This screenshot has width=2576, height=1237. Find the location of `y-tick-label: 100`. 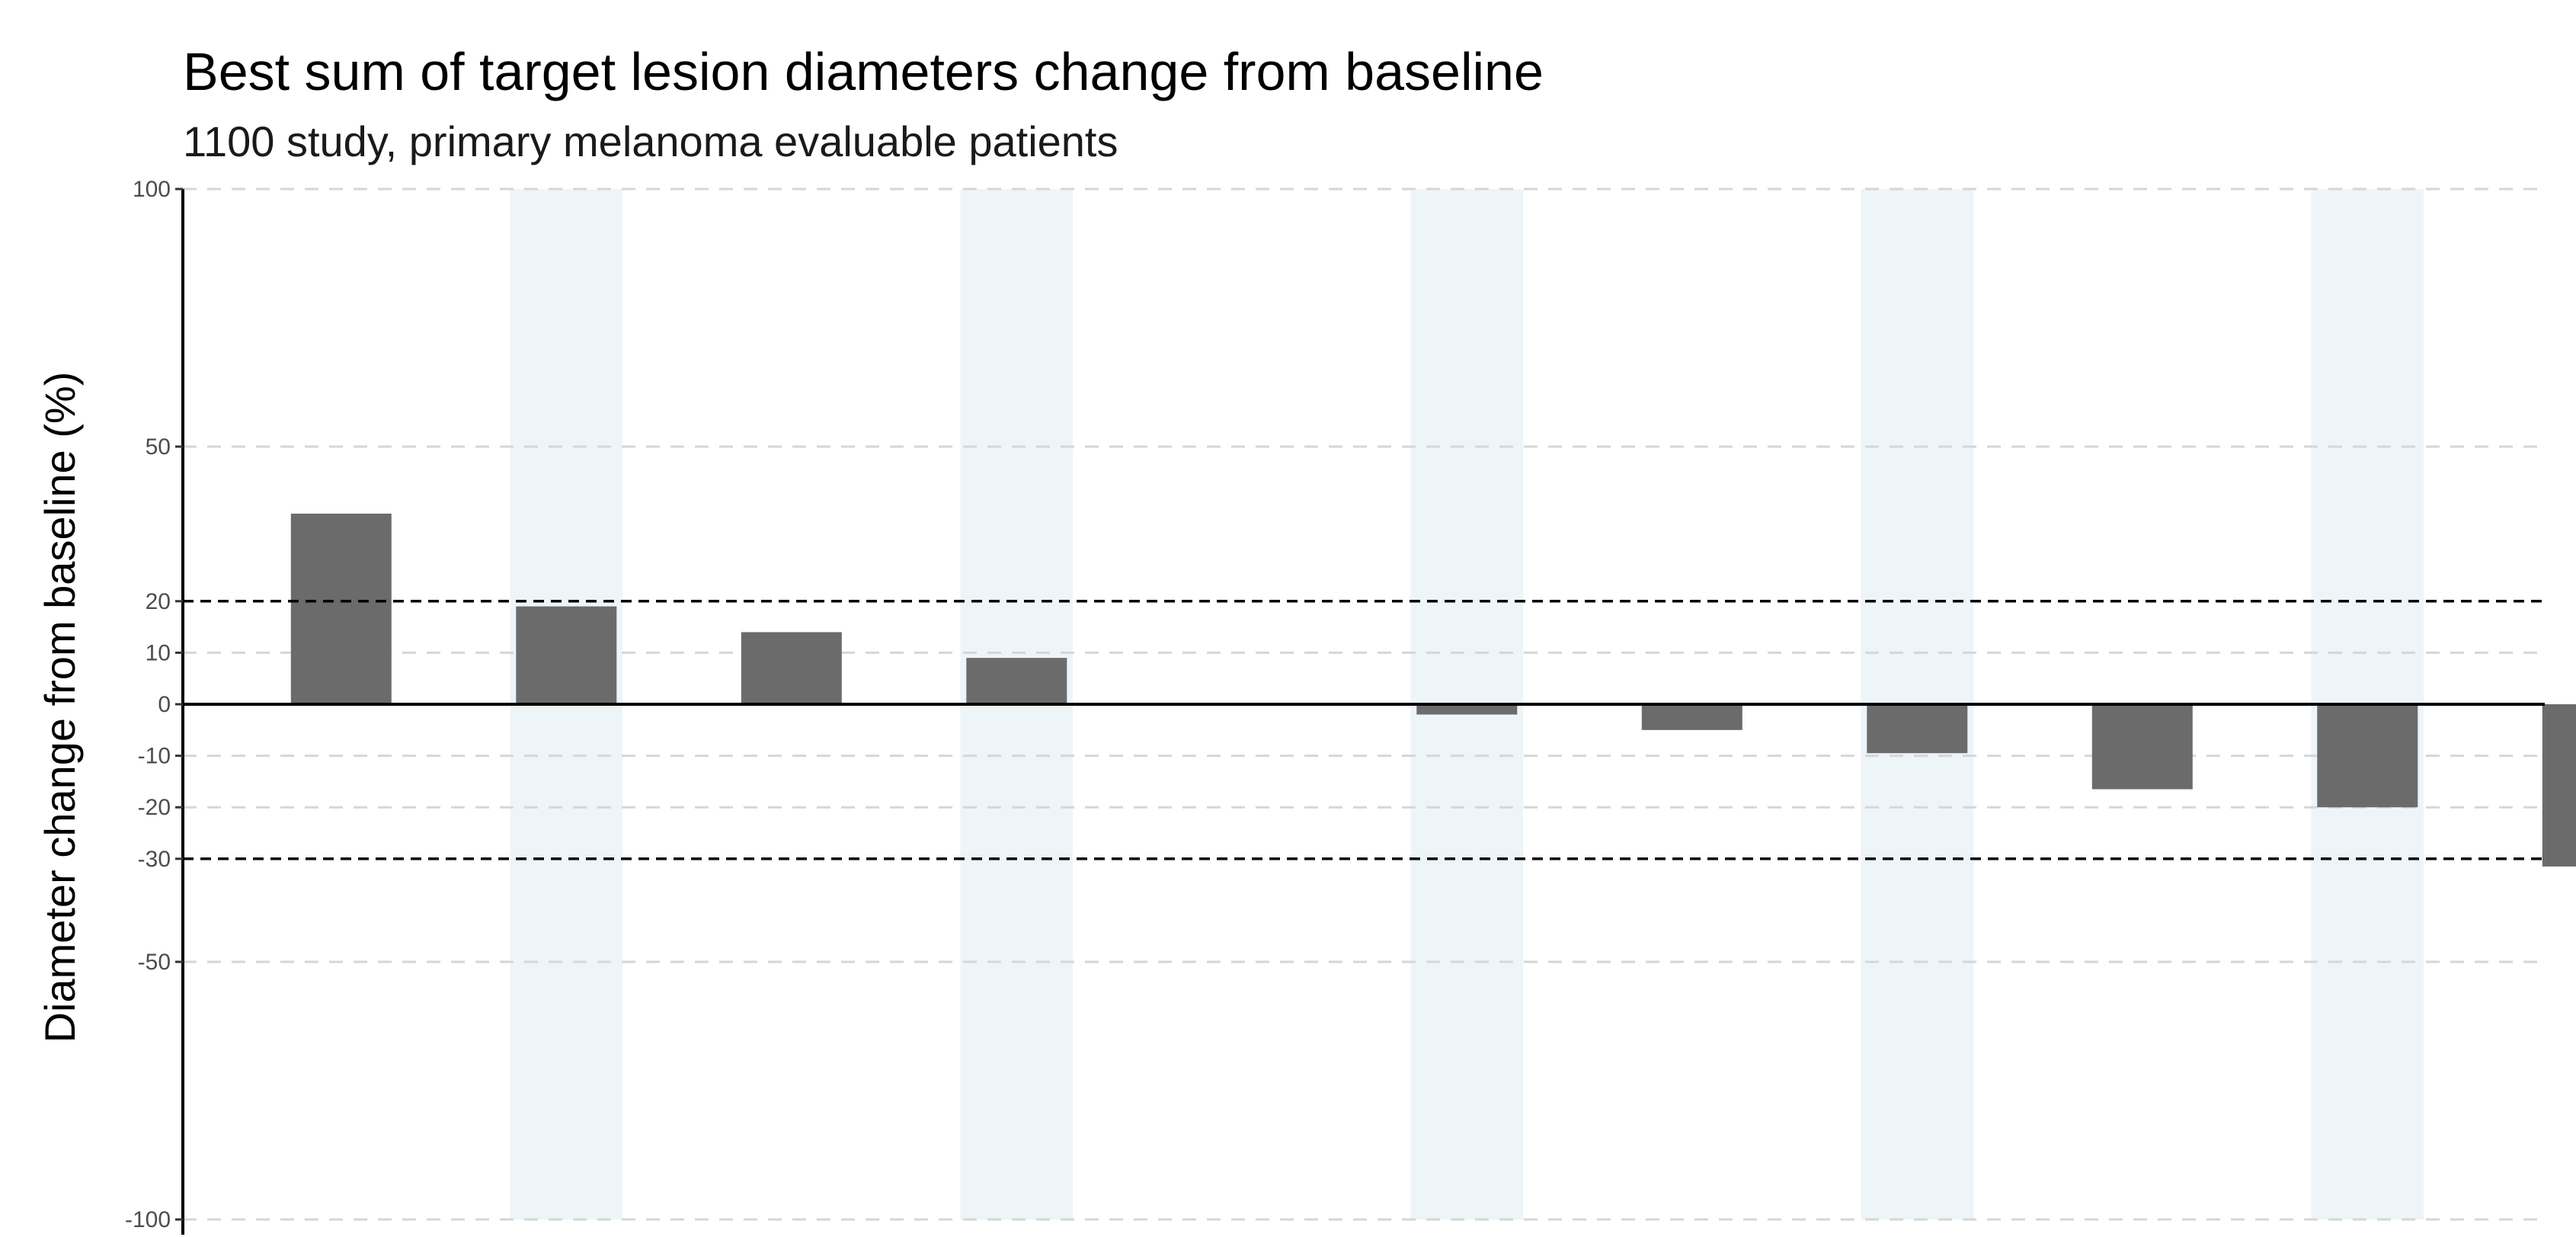

y-tick-label: 100 is located at coordinates (152, 190).